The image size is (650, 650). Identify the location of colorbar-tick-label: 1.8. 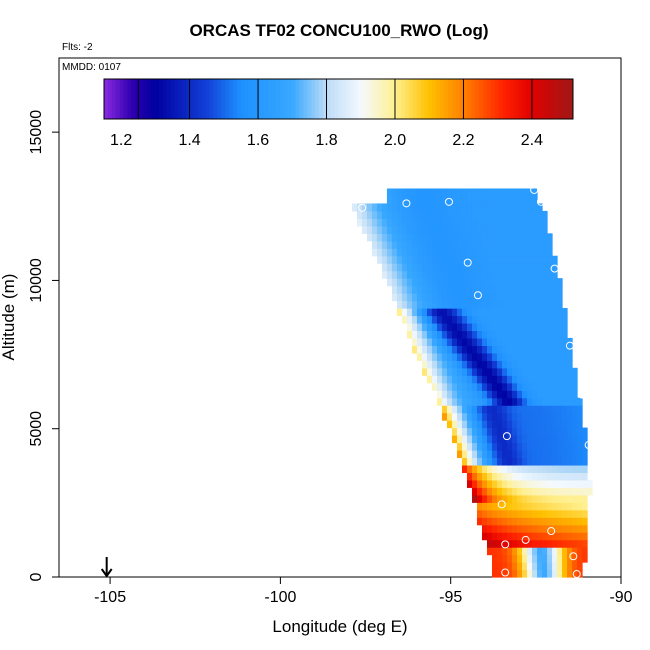
(326, 140).